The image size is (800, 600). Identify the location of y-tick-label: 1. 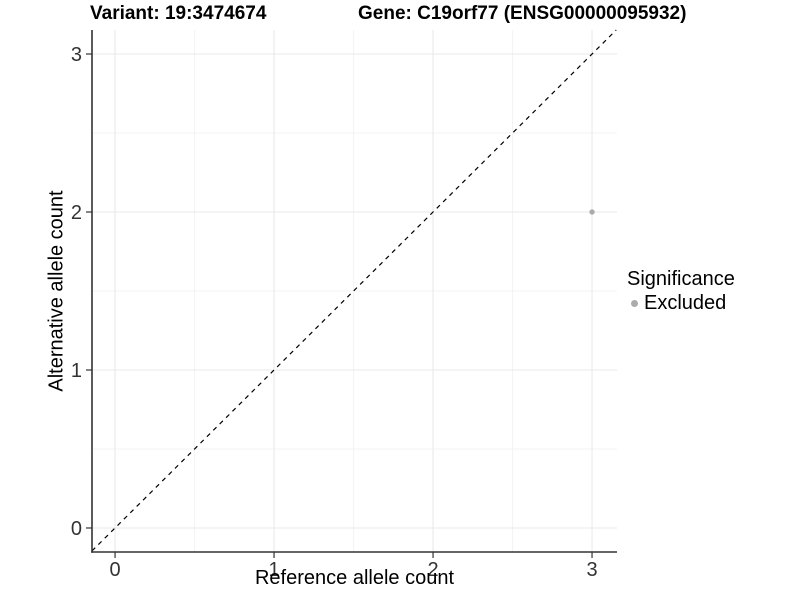
(76, 371).